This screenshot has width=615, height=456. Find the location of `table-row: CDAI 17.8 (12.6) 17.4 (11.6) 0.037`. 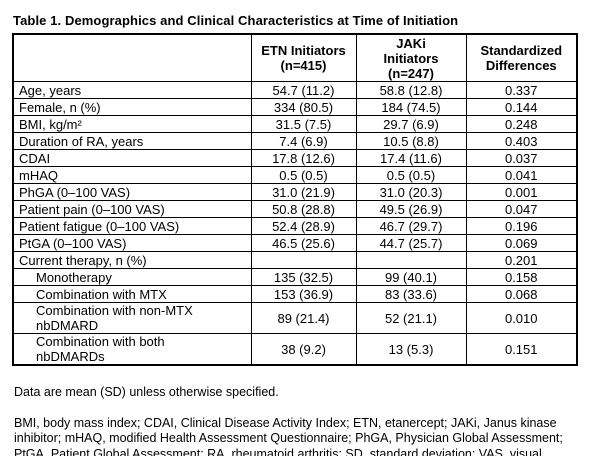

table-row: CDAI 17.8 (12.6) 17.4 (11.6) 0.037 is located at coordinates (295, 158).